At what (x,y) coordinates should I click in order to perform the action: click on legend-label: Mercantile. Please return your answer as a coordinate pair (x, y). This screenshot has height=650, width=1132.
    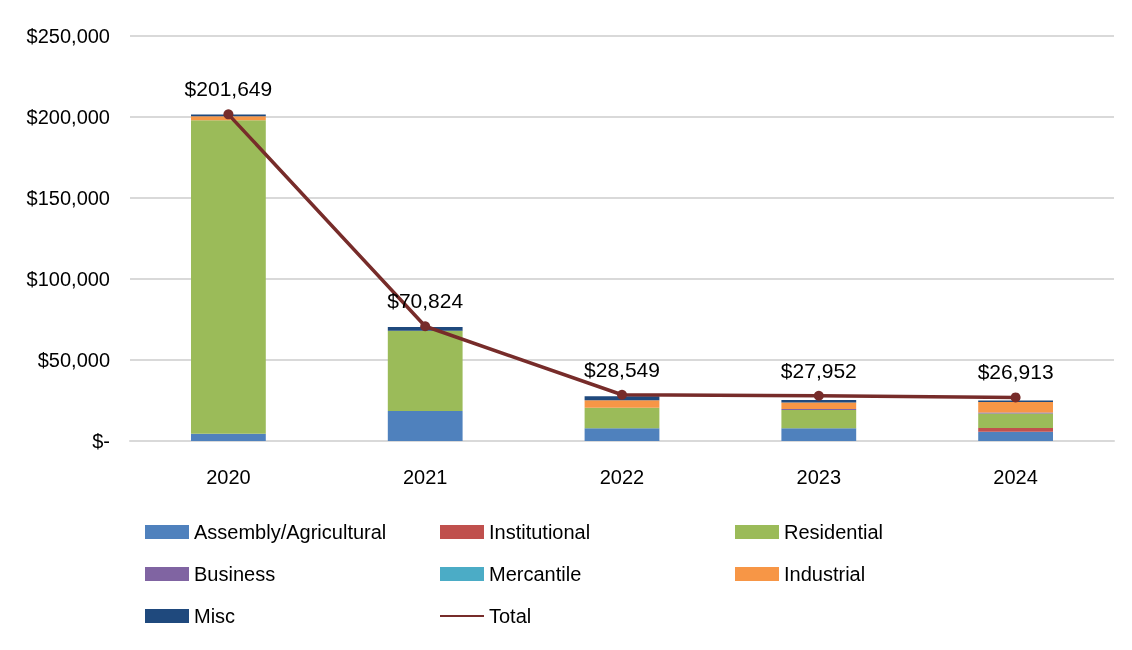
    Looking at the image, I should click on (535, 574).